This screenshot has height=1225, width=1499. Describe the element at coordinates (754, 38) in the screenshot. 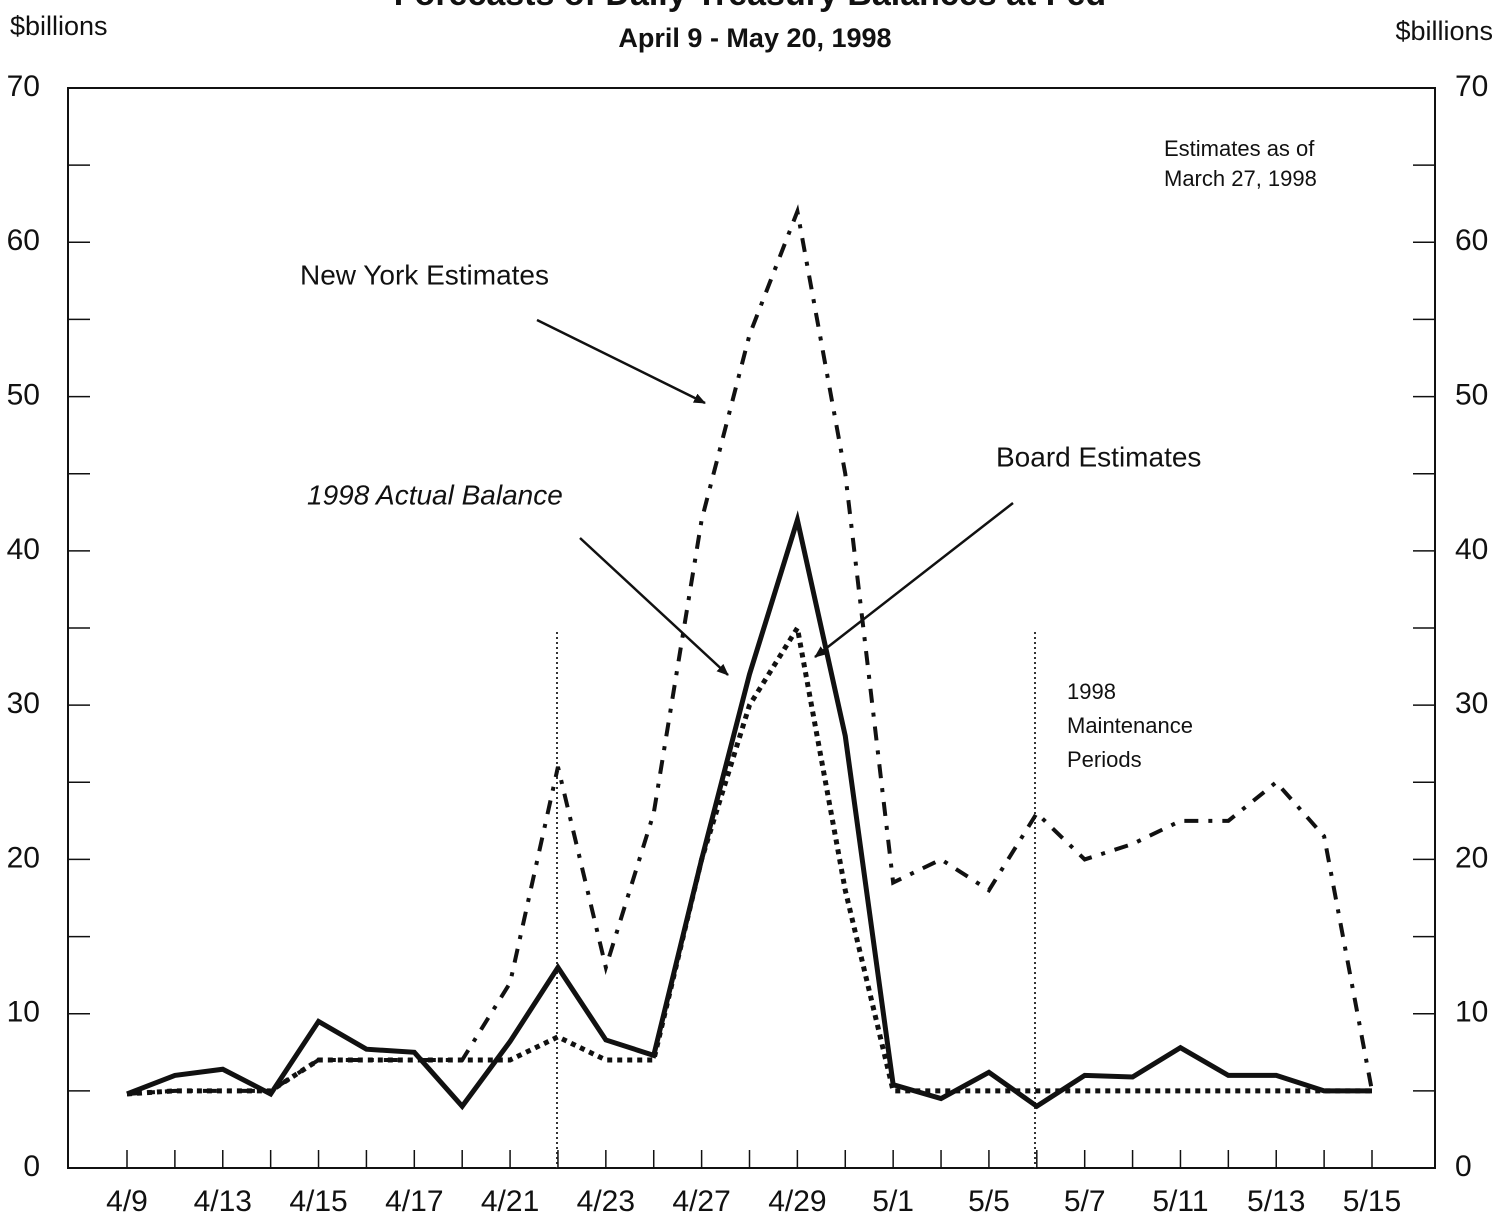

I see `chart-subtitle: April 9 - May 20, 1998` at that location.